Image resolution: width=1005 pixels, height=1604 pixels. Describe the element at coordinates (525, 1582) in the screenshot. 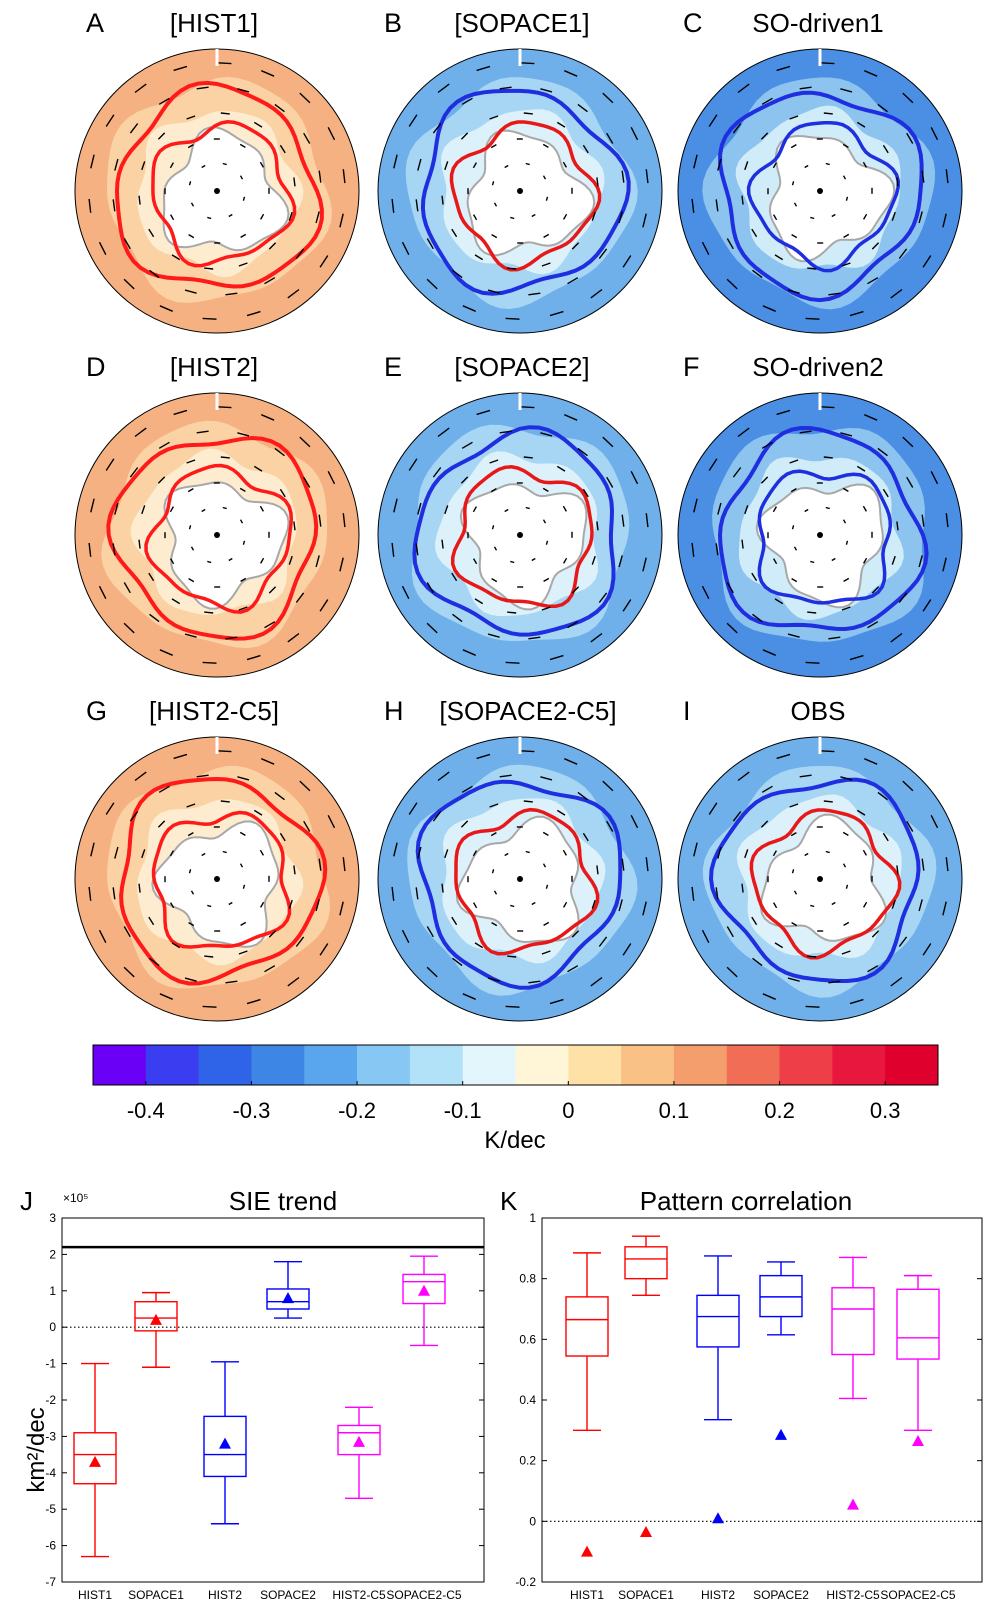

I see `y-tick-label: -0.2` at that location.